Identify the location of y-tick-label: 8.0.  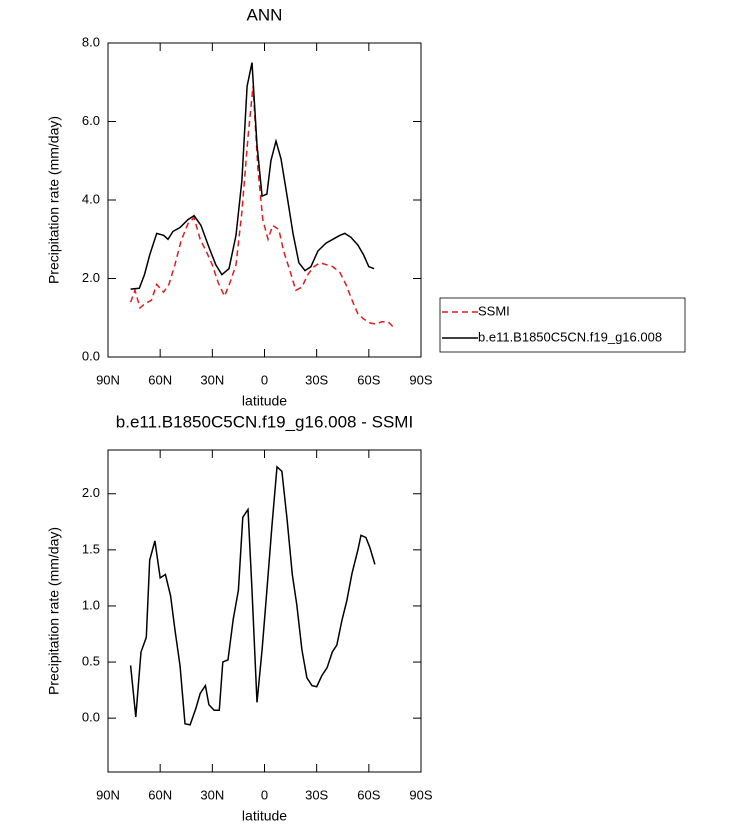
(91, 41).